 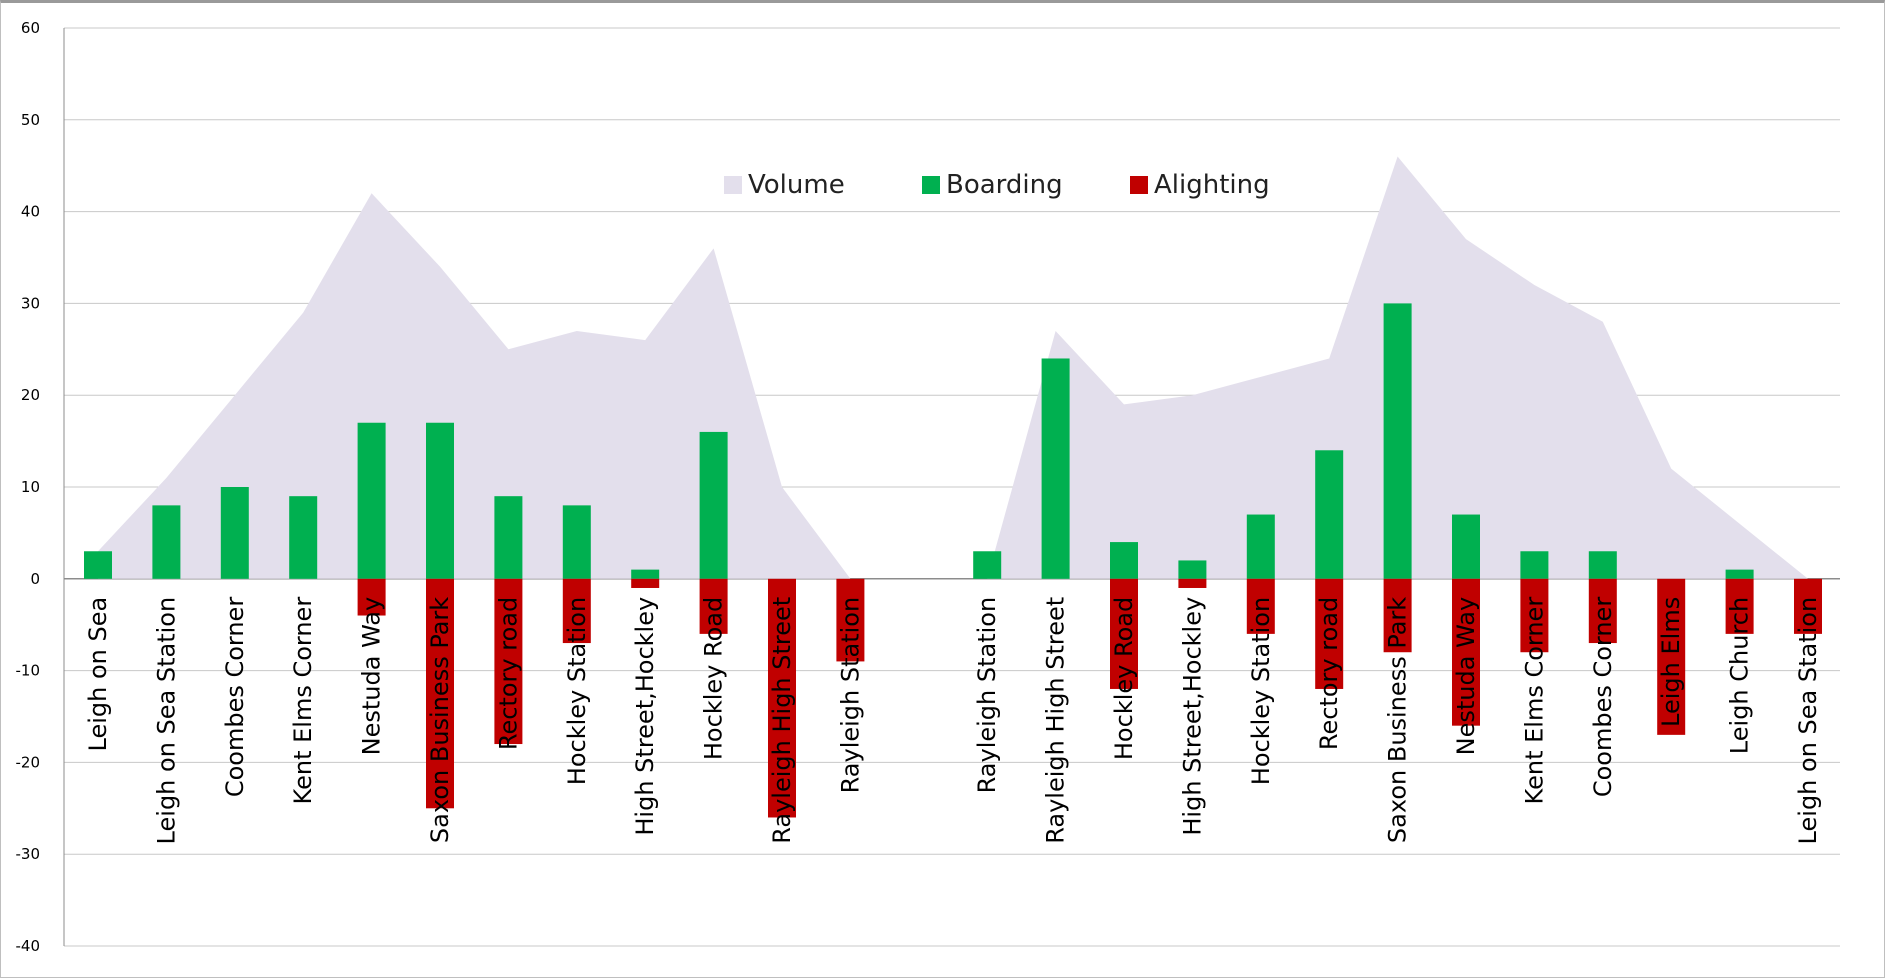 I want to click on y-tick-label: 30, so click(x=30, y=303).